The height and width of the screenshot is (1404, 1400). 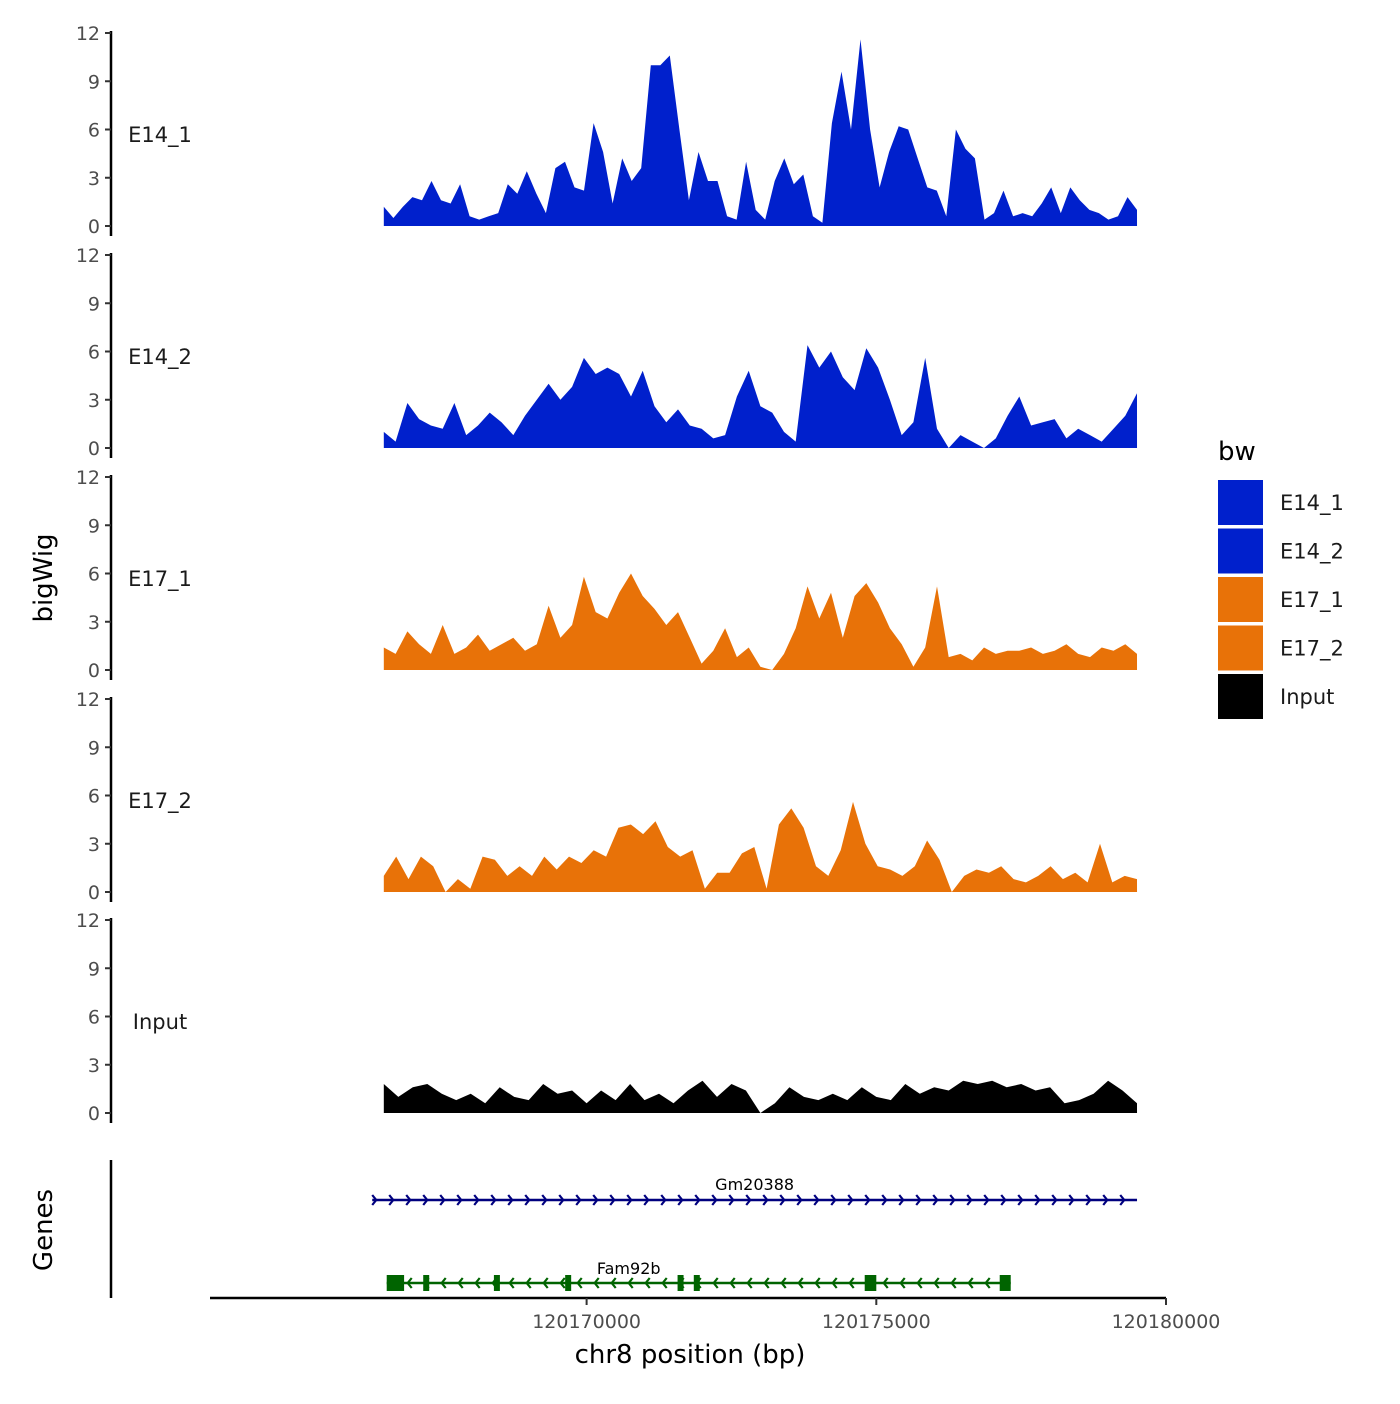 I want to click on x-tick-label: 120175000, so click(x=876, y=1322).